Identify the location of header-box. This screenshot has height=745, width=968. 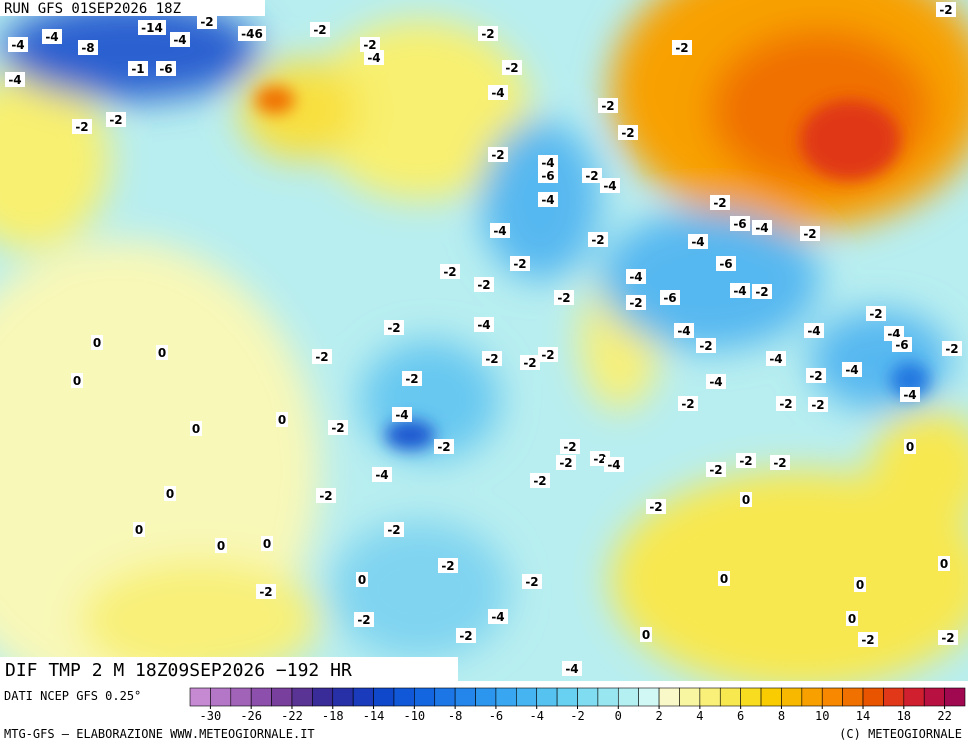
(132, 8).